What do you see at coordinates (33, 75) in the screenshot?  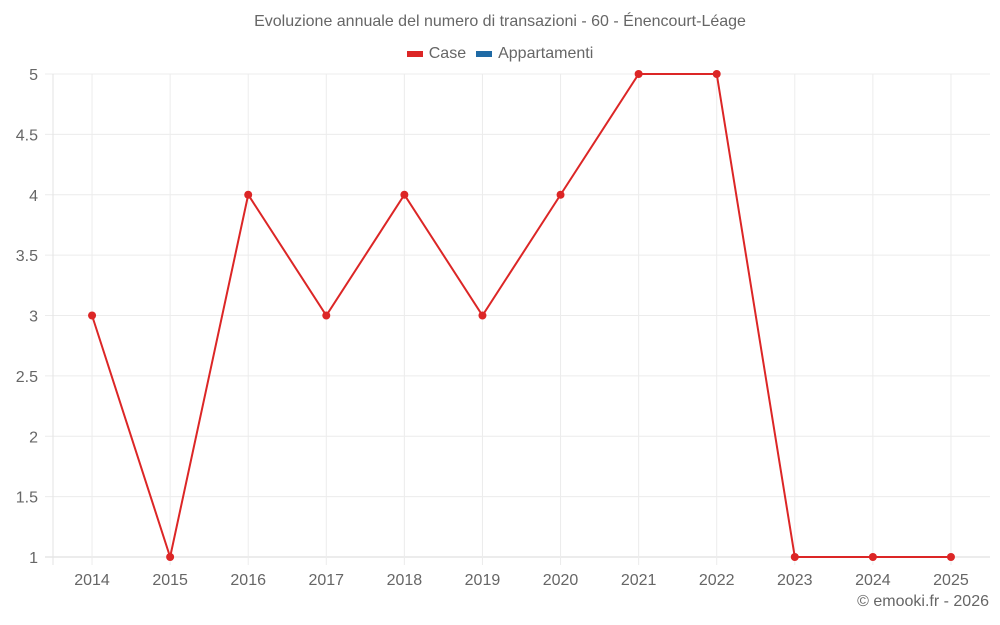 I see `y-tick-label: 5` at bounding box center [33, 75].